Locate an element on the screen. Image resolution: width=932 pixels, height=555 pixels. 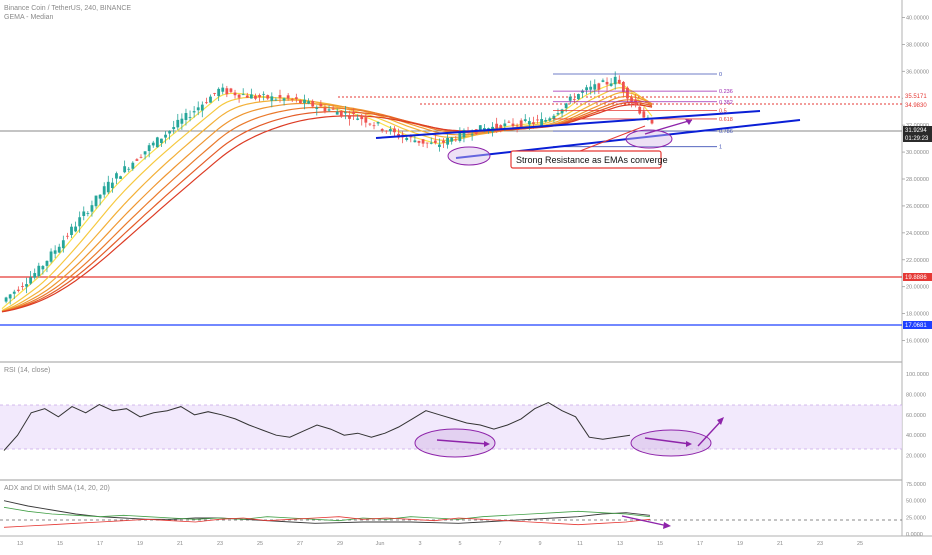
time-tick-label: 7 is located at coordinates (499, 544).